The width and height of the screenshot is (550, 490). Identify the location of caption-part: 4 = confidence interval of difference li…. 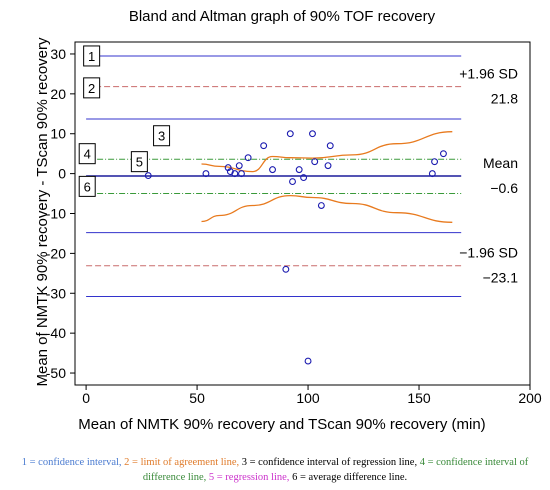
(335, 470).